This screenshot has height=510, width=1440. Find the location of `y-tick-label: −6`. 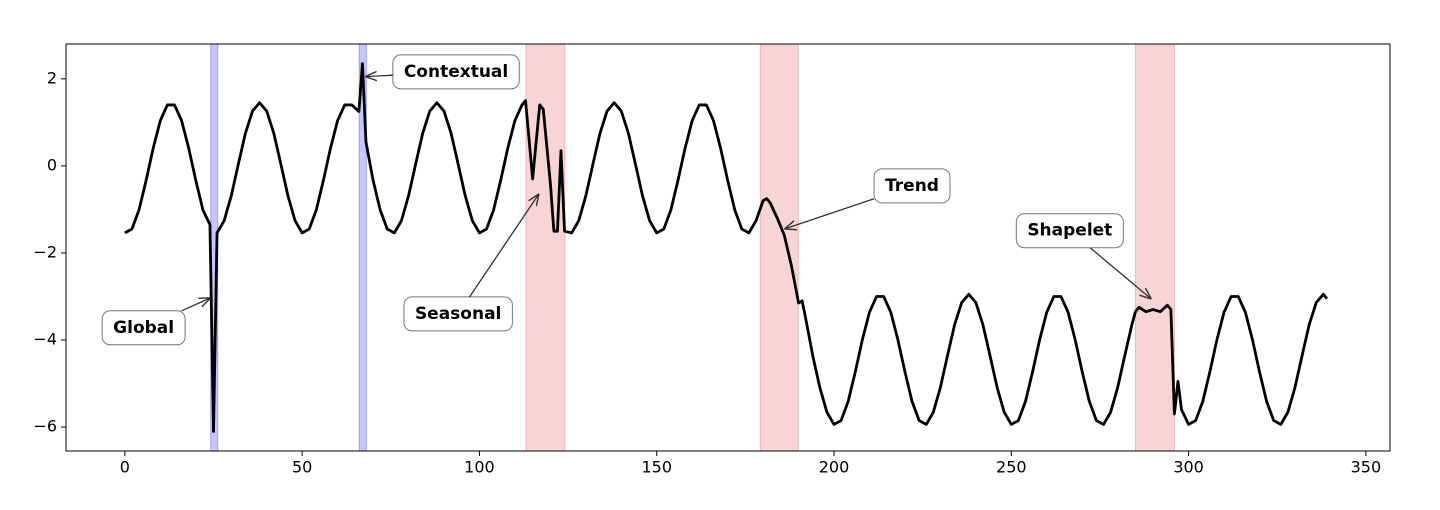

y-tick-label: −6 is located at coordinates (45, 426).